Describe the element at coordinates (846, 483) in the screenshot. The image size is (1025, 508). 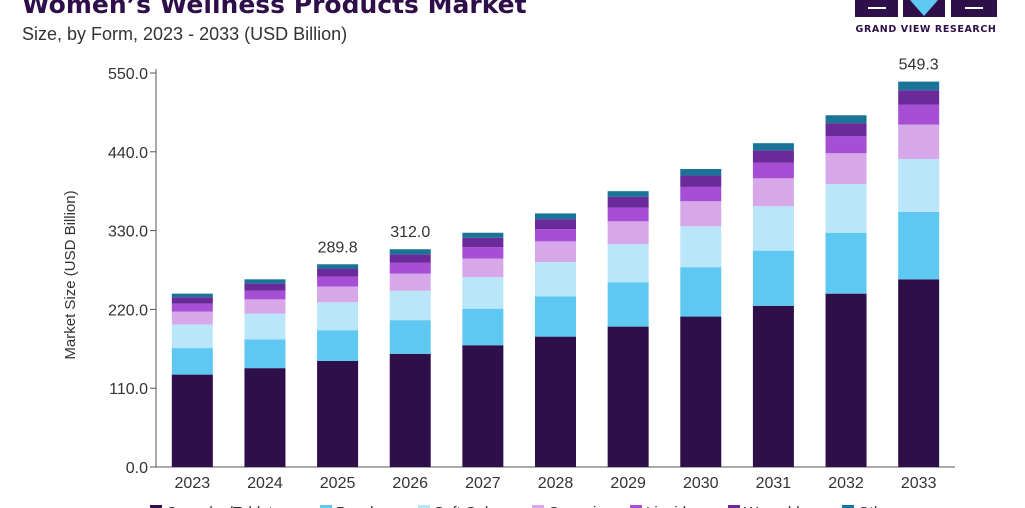
I see `x-tick-label: 2032` at that location.